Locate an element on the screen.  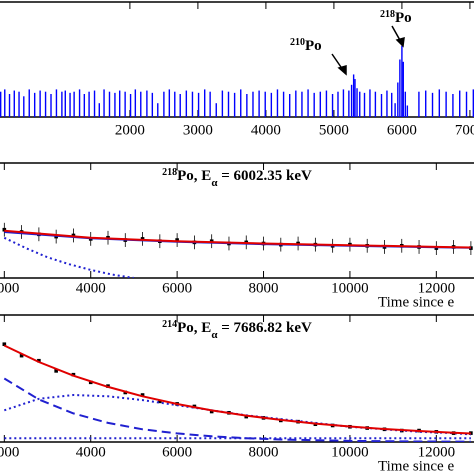
title-part: α is located at coordinates (214, 335).